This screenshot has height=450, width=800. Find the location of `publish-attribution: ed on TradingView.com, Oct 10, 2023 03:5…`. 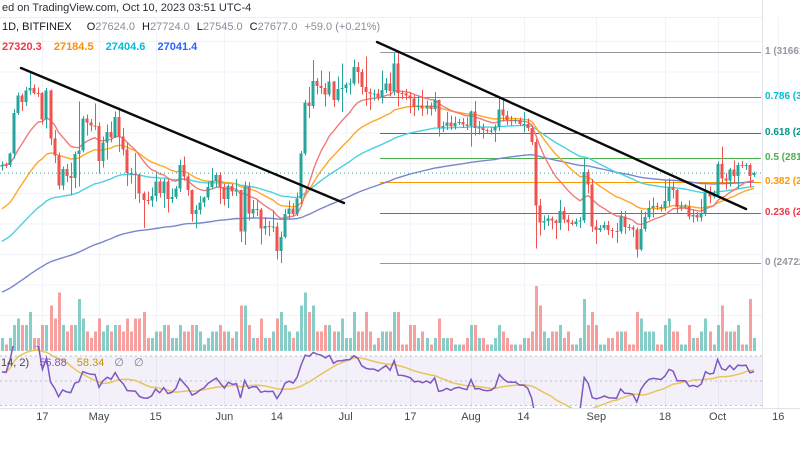

publish-attribution: ed on TradingView.com, Oct 10, 2023 03:5… is located at coordinates (127, 8).